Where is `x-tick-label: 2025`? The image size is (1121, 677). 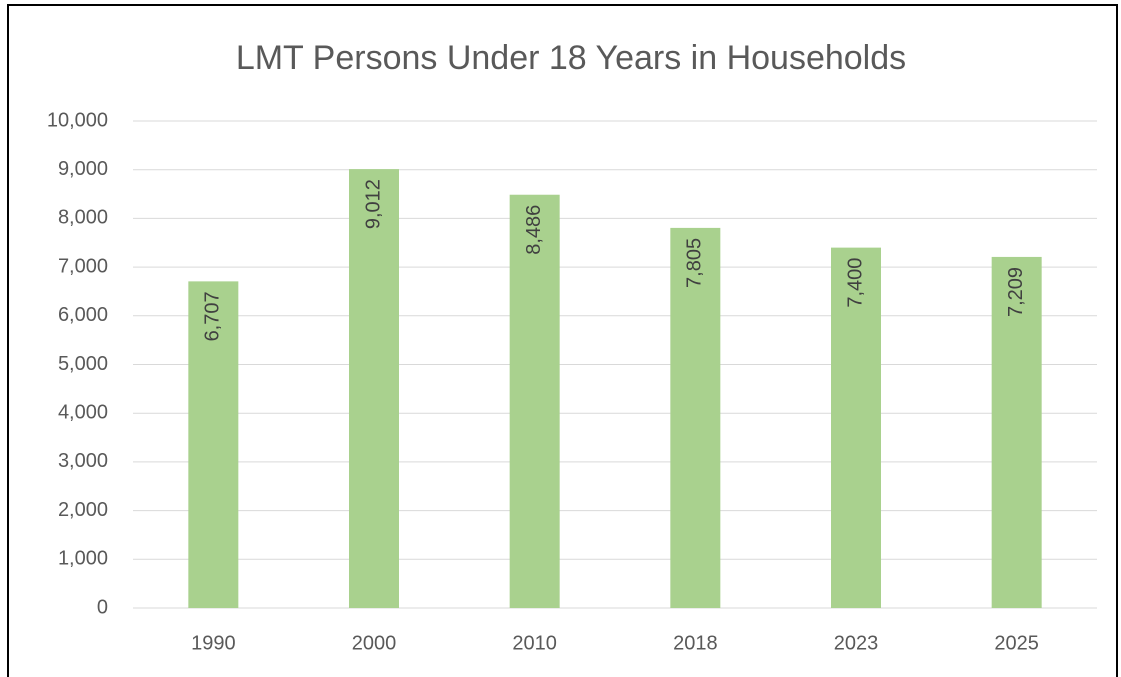
x-tick-label: 2025 is located at coordinates (1016, 643).